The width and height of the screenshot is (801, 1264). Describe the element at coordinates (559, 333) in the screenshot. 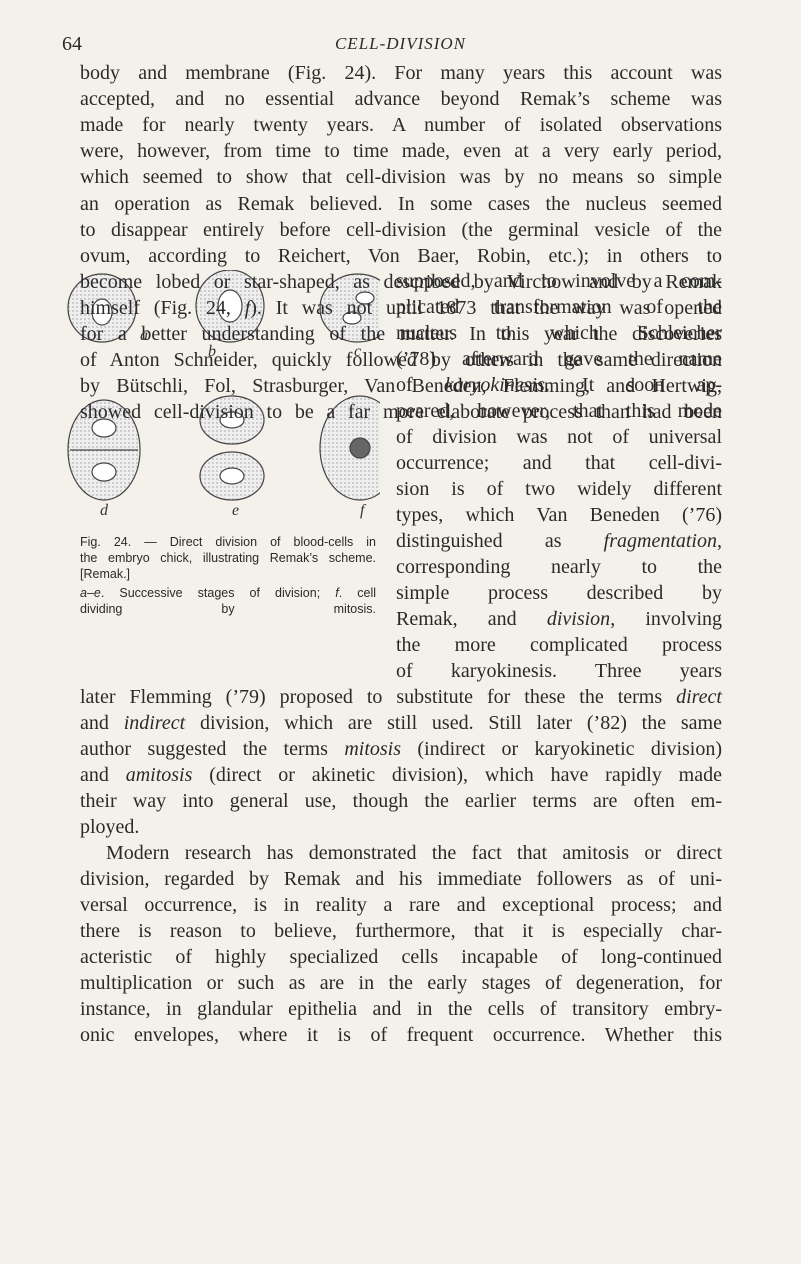

I see `text-line: nucleus to which Schleicher` at that location.